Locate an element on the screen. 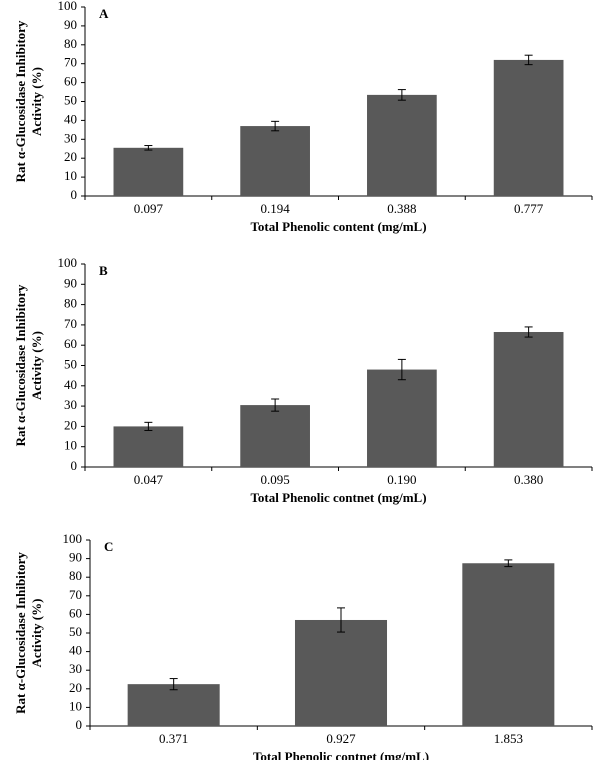 The width and height of the screenshot is (600, 760). x-tick-label: 0.927 is located at coordinates (341, 738).